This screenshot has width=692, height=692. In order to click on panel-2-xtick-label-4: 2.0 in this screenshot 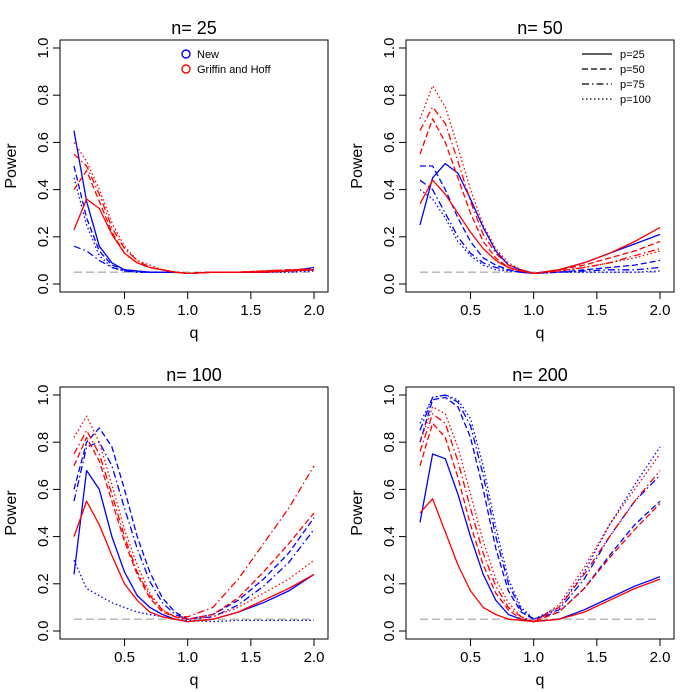, I will do `click(660, 310)`.